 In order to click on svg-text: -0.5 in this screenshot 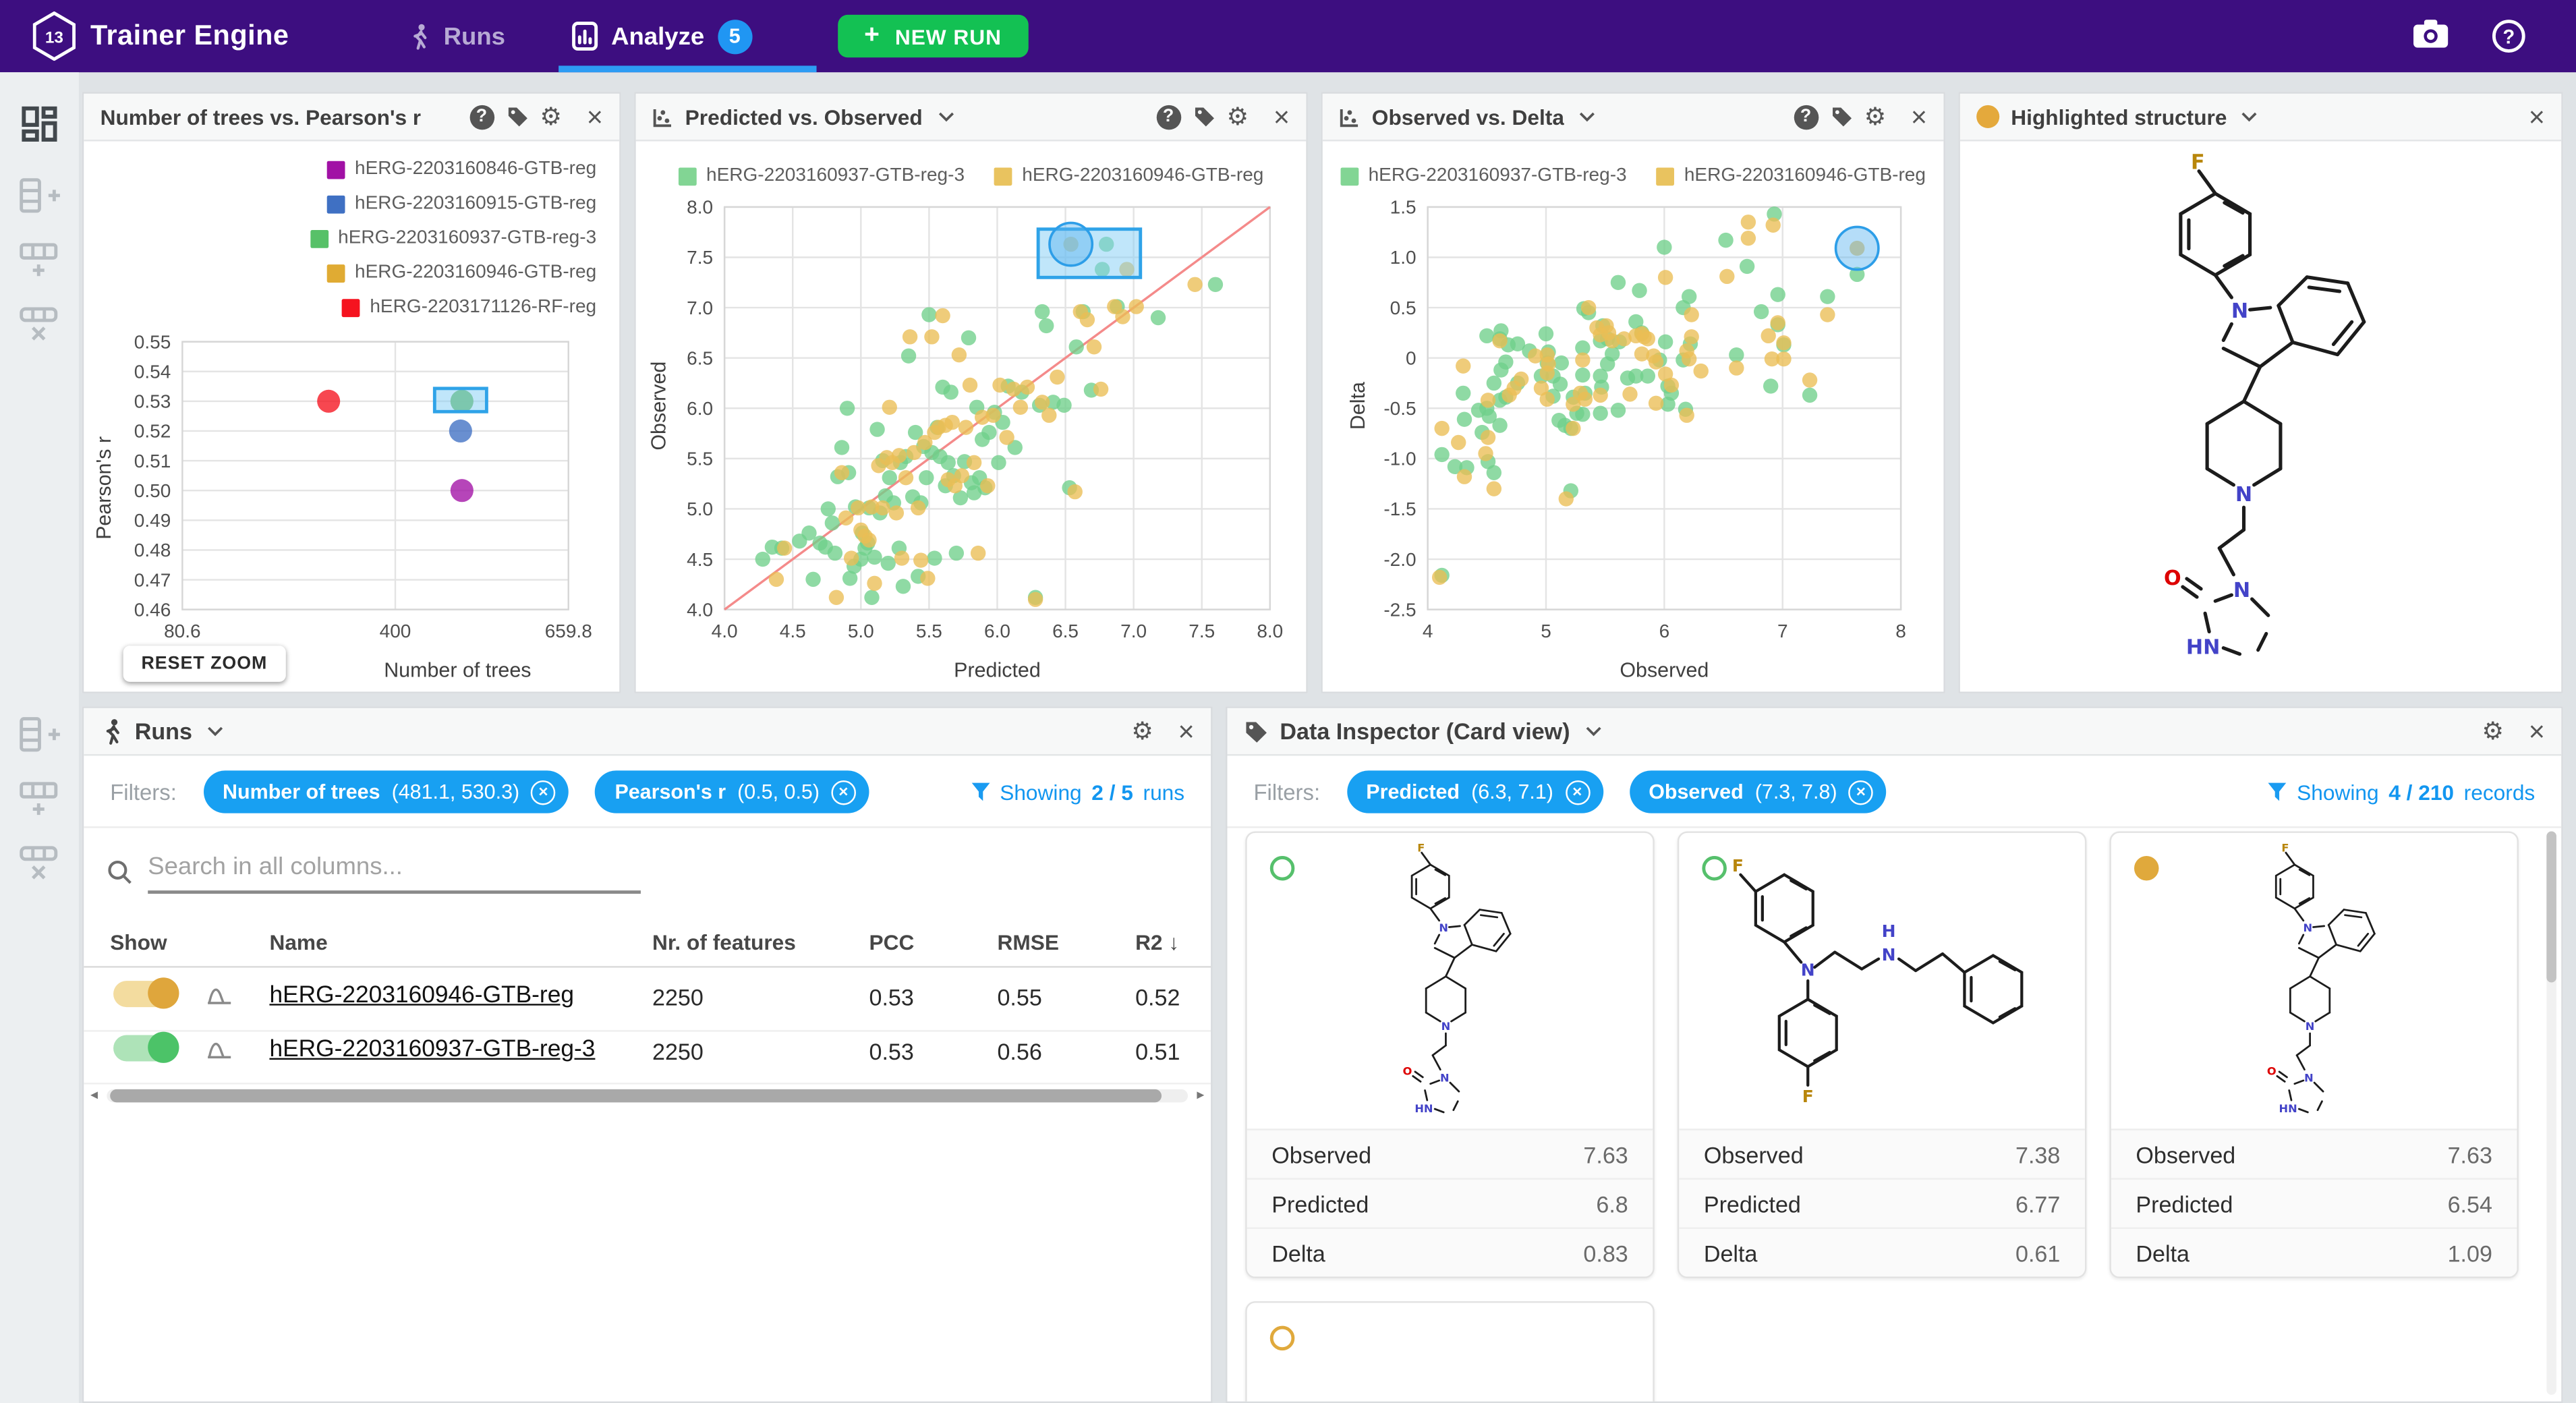, I will do `click(1399, 408)`.